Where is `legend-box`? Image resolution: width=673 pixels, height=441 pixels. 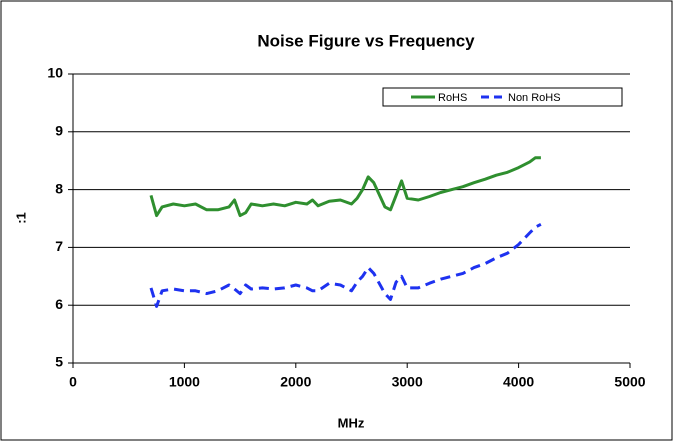
legend-box is located at coordinates (502, 97).